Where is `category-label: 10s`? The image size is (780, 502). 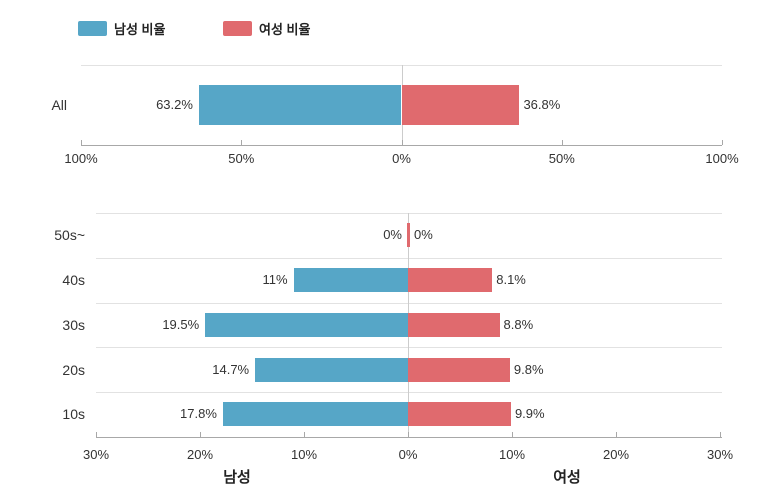 category-label: 10s is located at coordinates (73, 414).